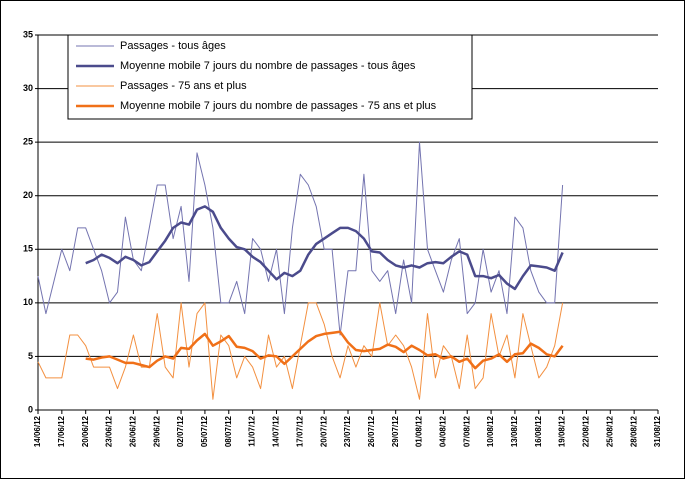 The image size is (685, 479). Describe the element at coordinates (490, 431) in the screenshot. I see `x-tick-label: 10/08/12` at that location.